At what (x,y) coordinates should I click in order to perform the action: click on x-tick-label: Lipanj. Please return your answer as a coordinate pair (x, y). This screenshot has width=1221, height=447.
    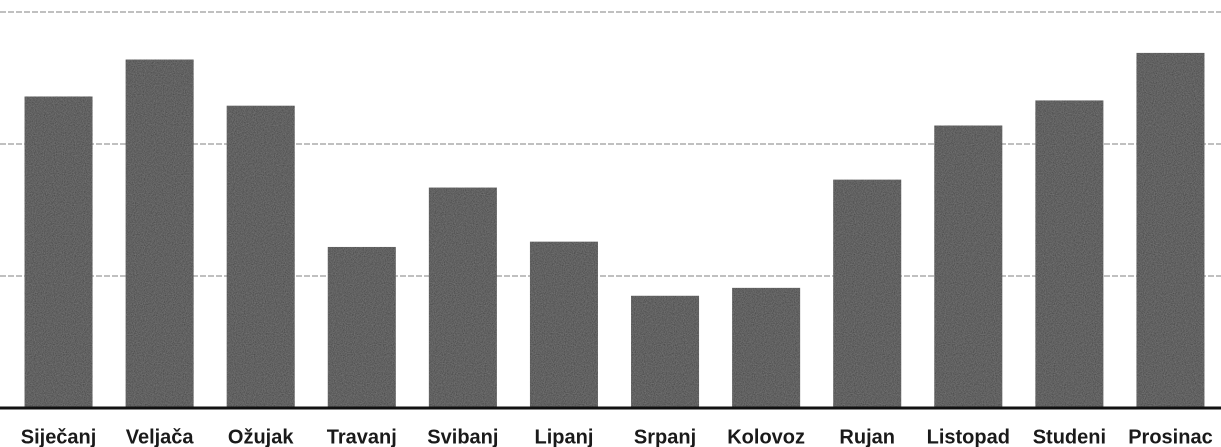
    Looking at the image, I should click on (564, 436).